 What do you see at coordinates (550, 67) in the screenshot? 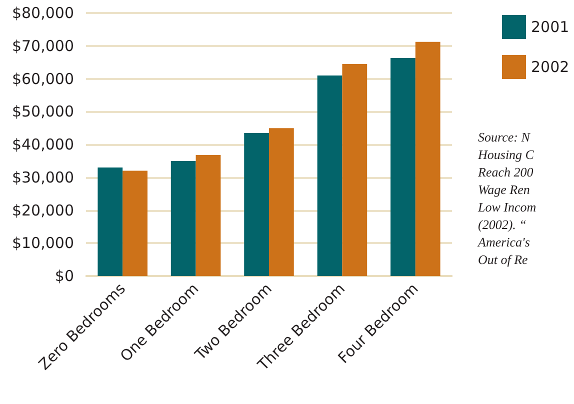
I see `legend-label: 2002` at bounding box center [550, 67].